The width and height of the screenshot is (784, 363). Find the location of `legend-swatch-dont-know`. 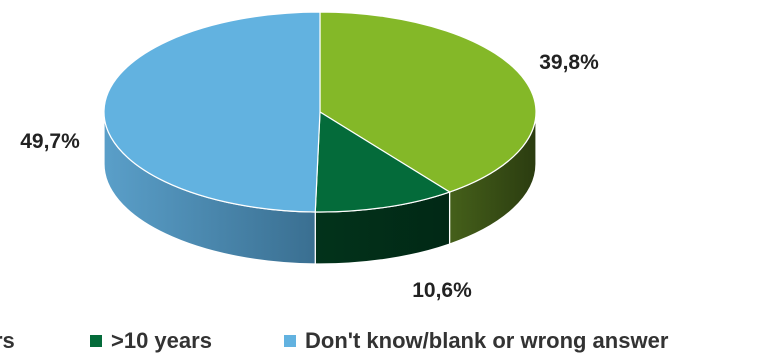

legend-swatch-dont-know is located at coordinates (290, 341).